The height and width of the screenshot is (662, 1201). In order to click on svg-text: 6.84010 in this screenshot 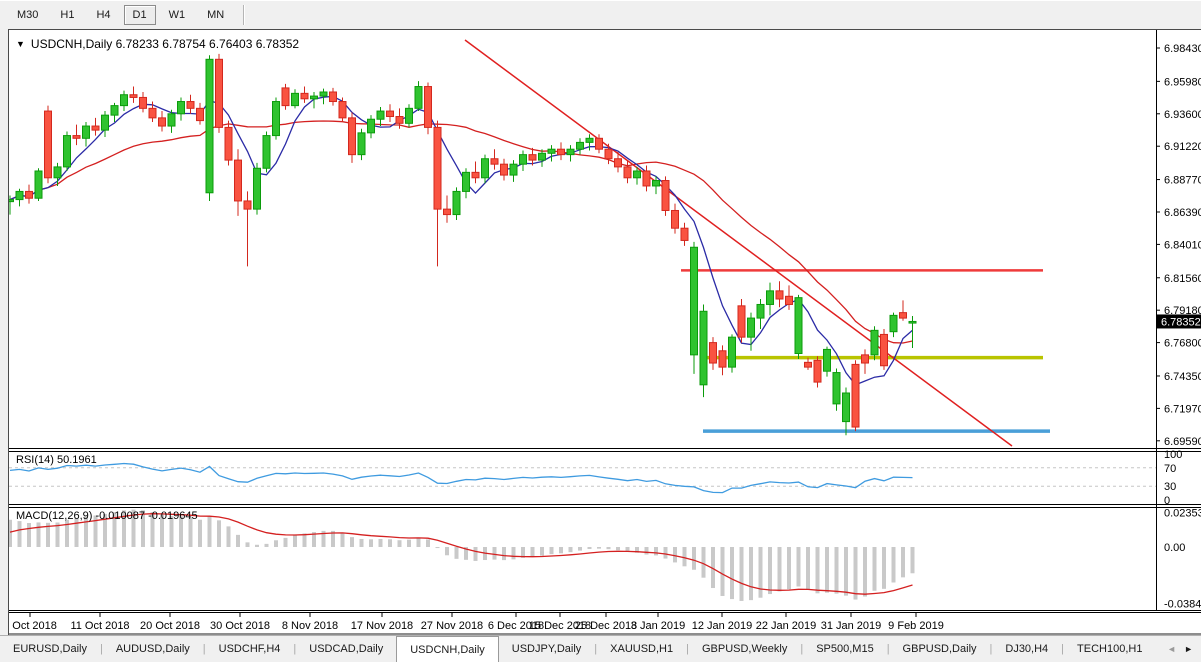, I will do `click(1182, 245)`.